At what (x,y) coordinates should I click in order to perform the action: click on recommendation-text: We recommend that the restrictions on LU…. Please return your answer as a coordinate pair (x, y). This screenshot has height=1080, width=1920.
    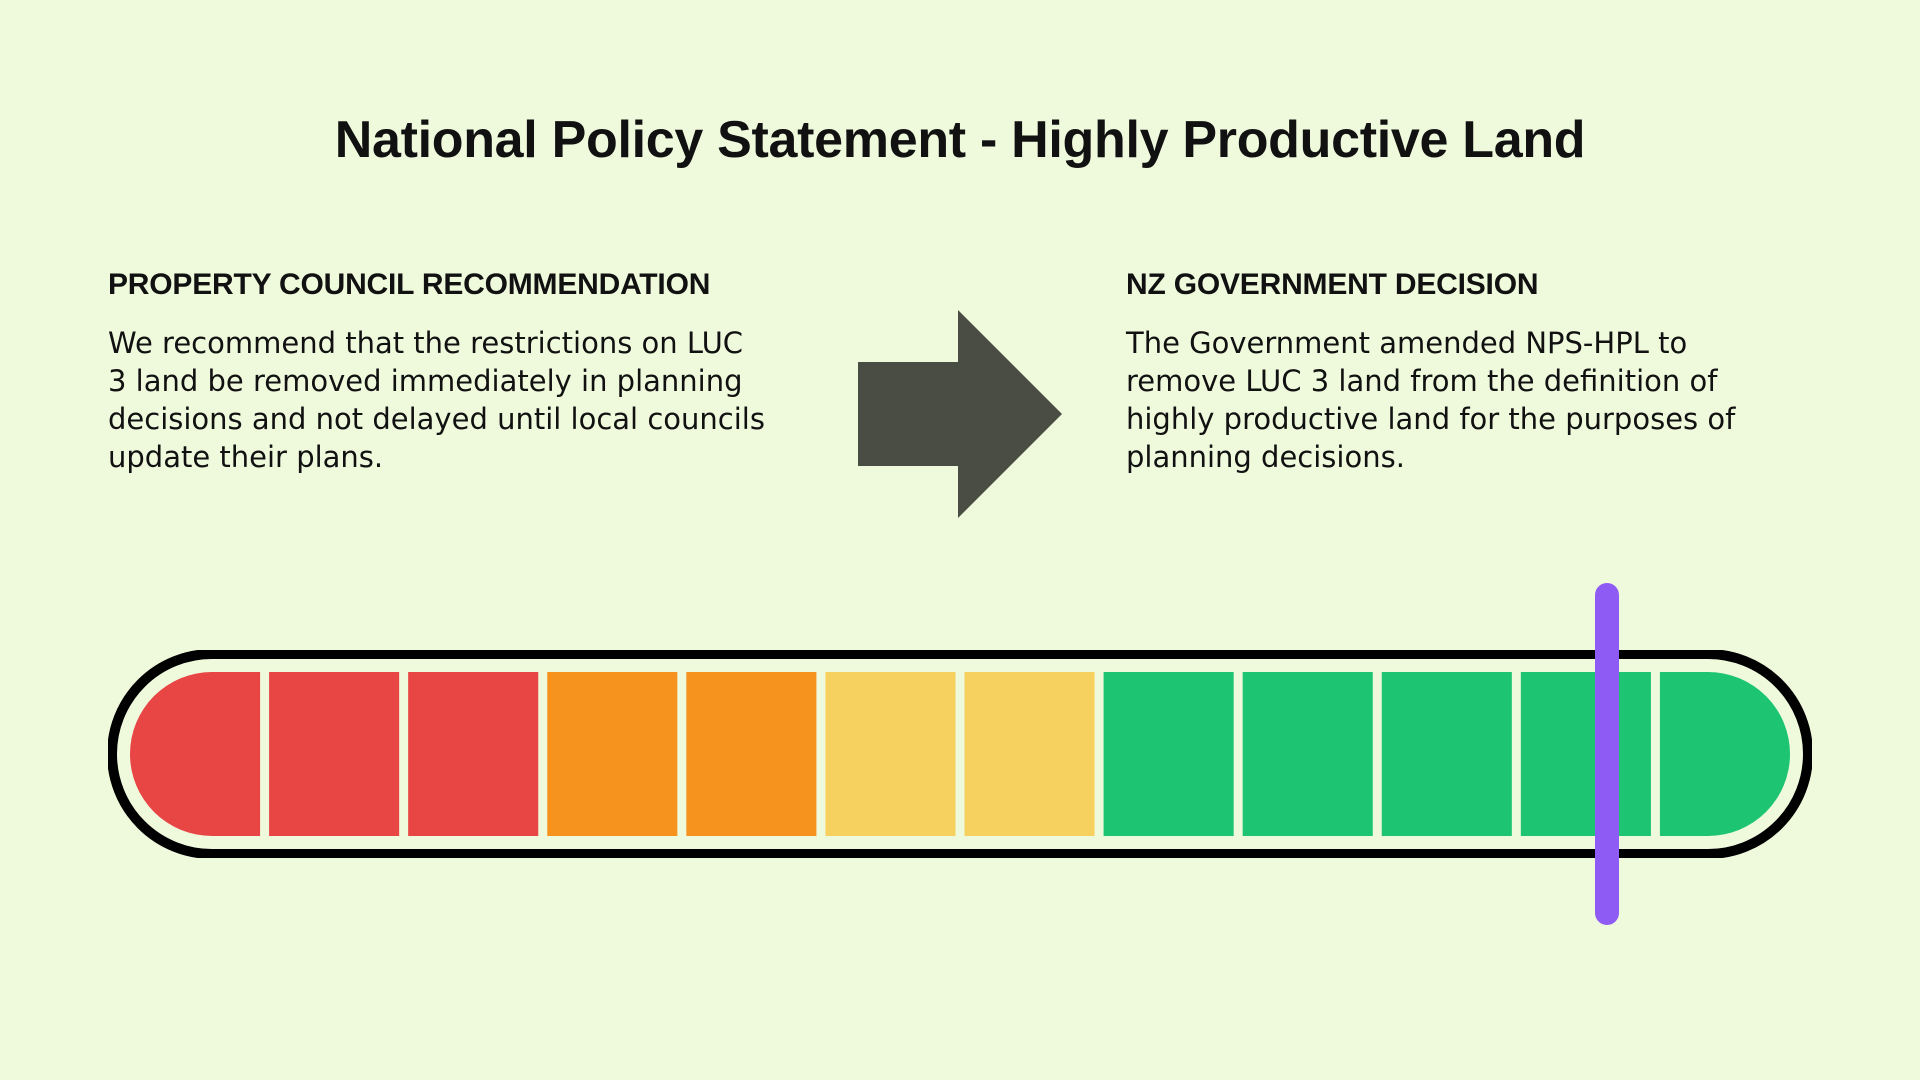
    Looking at the image, I should click on (436, 400).